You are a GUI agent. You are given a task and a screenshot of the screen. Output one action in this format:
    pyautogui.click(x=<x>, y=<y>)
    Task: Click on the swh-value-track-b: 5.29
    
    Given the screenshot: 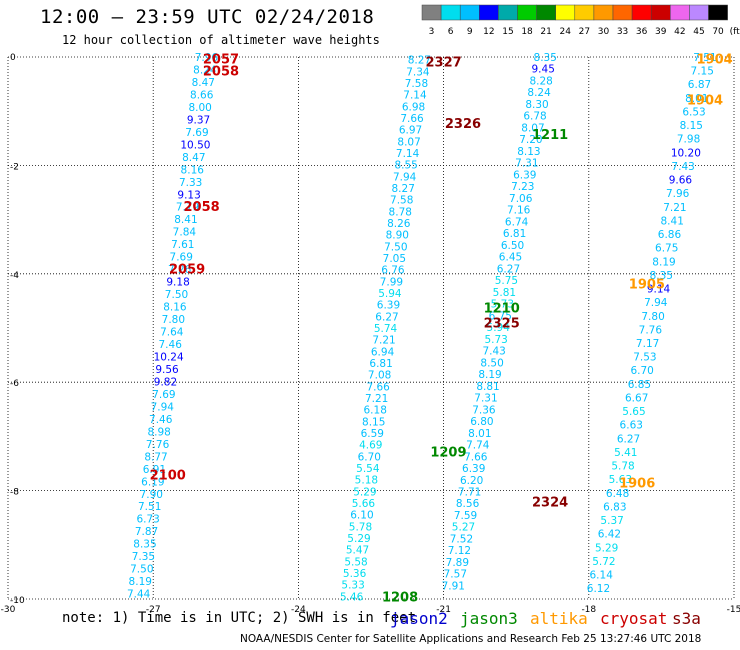 What is the action you would take?
    pyautogui.click(x=364, y=492)
    